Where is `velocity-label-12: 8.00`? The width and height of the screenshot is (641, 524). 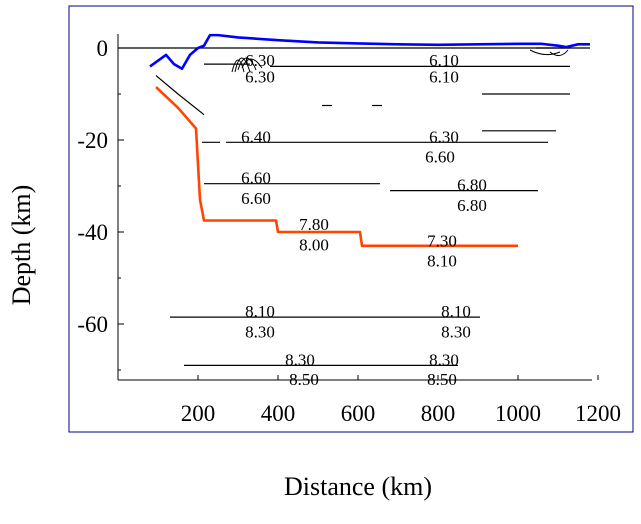
velocity-label-12: 8.00 is located at coordinates (314, 244).